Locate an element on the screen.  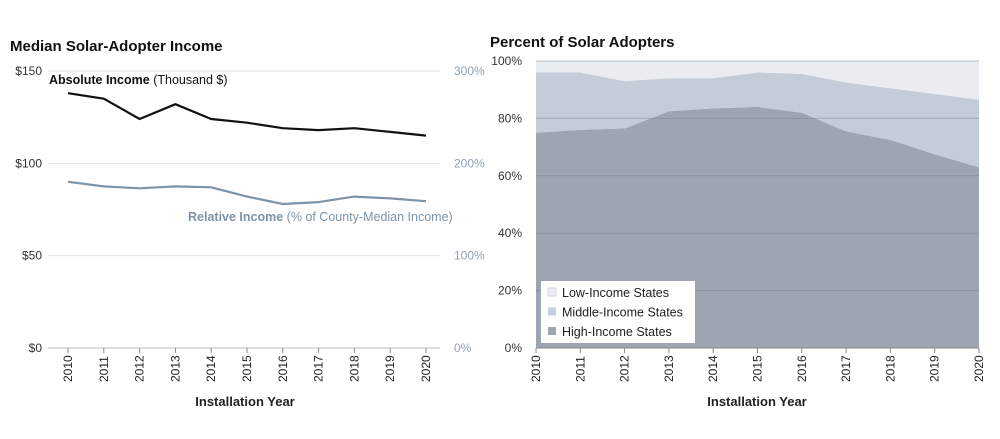
area-low-income is located at coordinates (757, 80).